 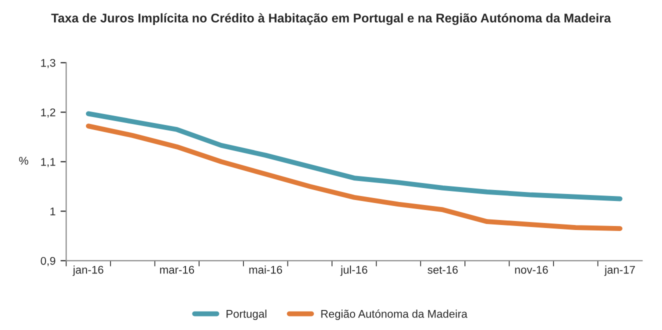 What do you see at coordinates (23, 160) in the screenshot?
I see `y-axis-title: %` at bounding box center [23, 160].